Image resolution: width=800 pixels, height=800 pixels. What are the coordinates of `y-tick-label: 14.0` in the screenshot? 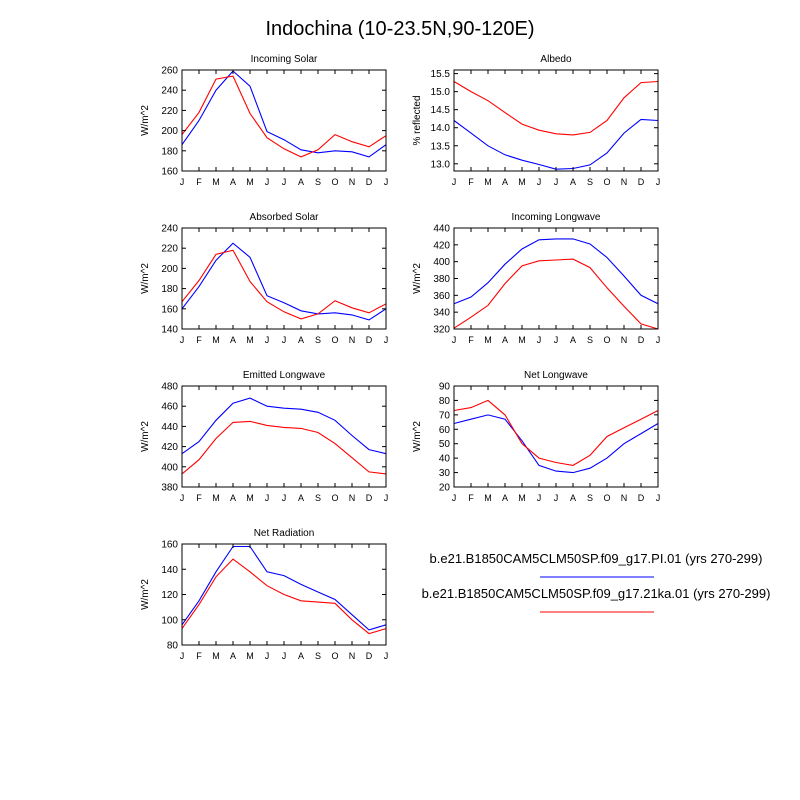 It's located at (441, 128).